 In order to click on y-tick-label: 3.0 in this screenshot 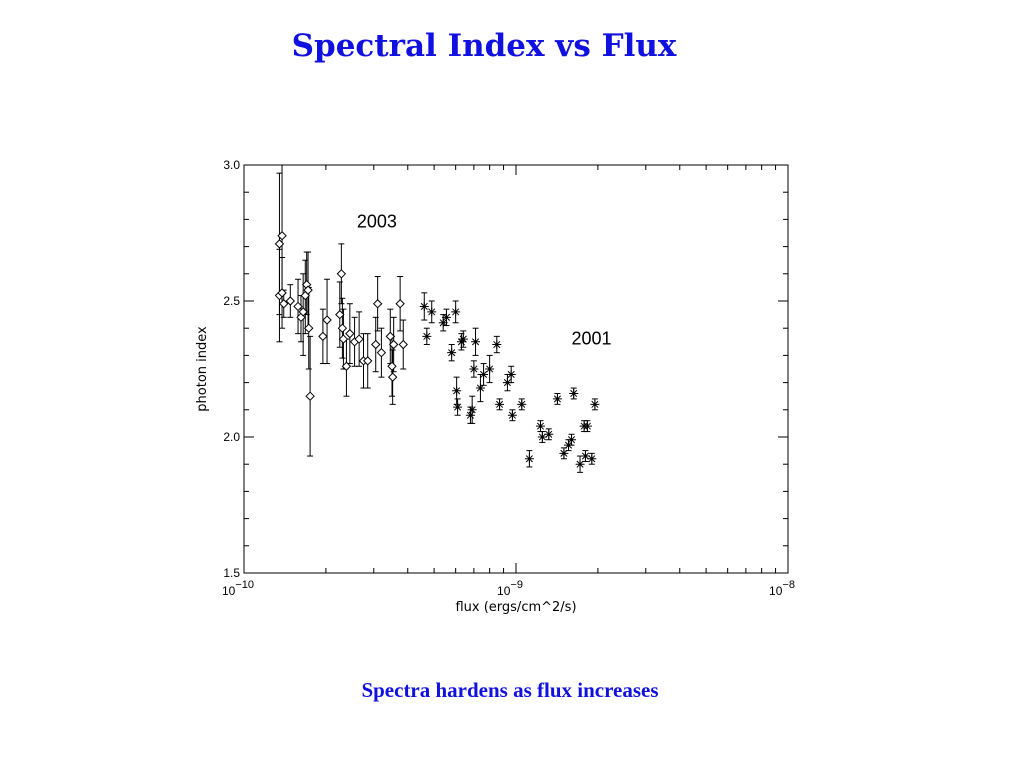, I will do `click(231, 165)`.